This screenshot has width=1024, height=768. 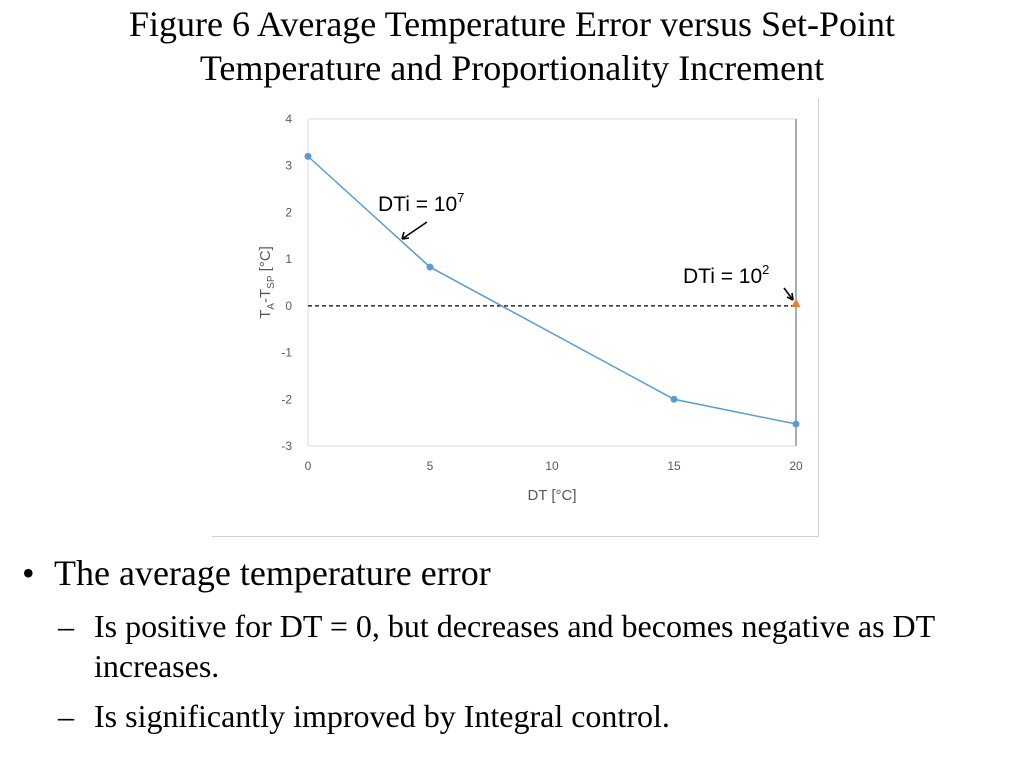 What do you see at coordinates (288, 306) in the screenshot?
I see `y-tick-label: 0` at bounding box center [288, 306].